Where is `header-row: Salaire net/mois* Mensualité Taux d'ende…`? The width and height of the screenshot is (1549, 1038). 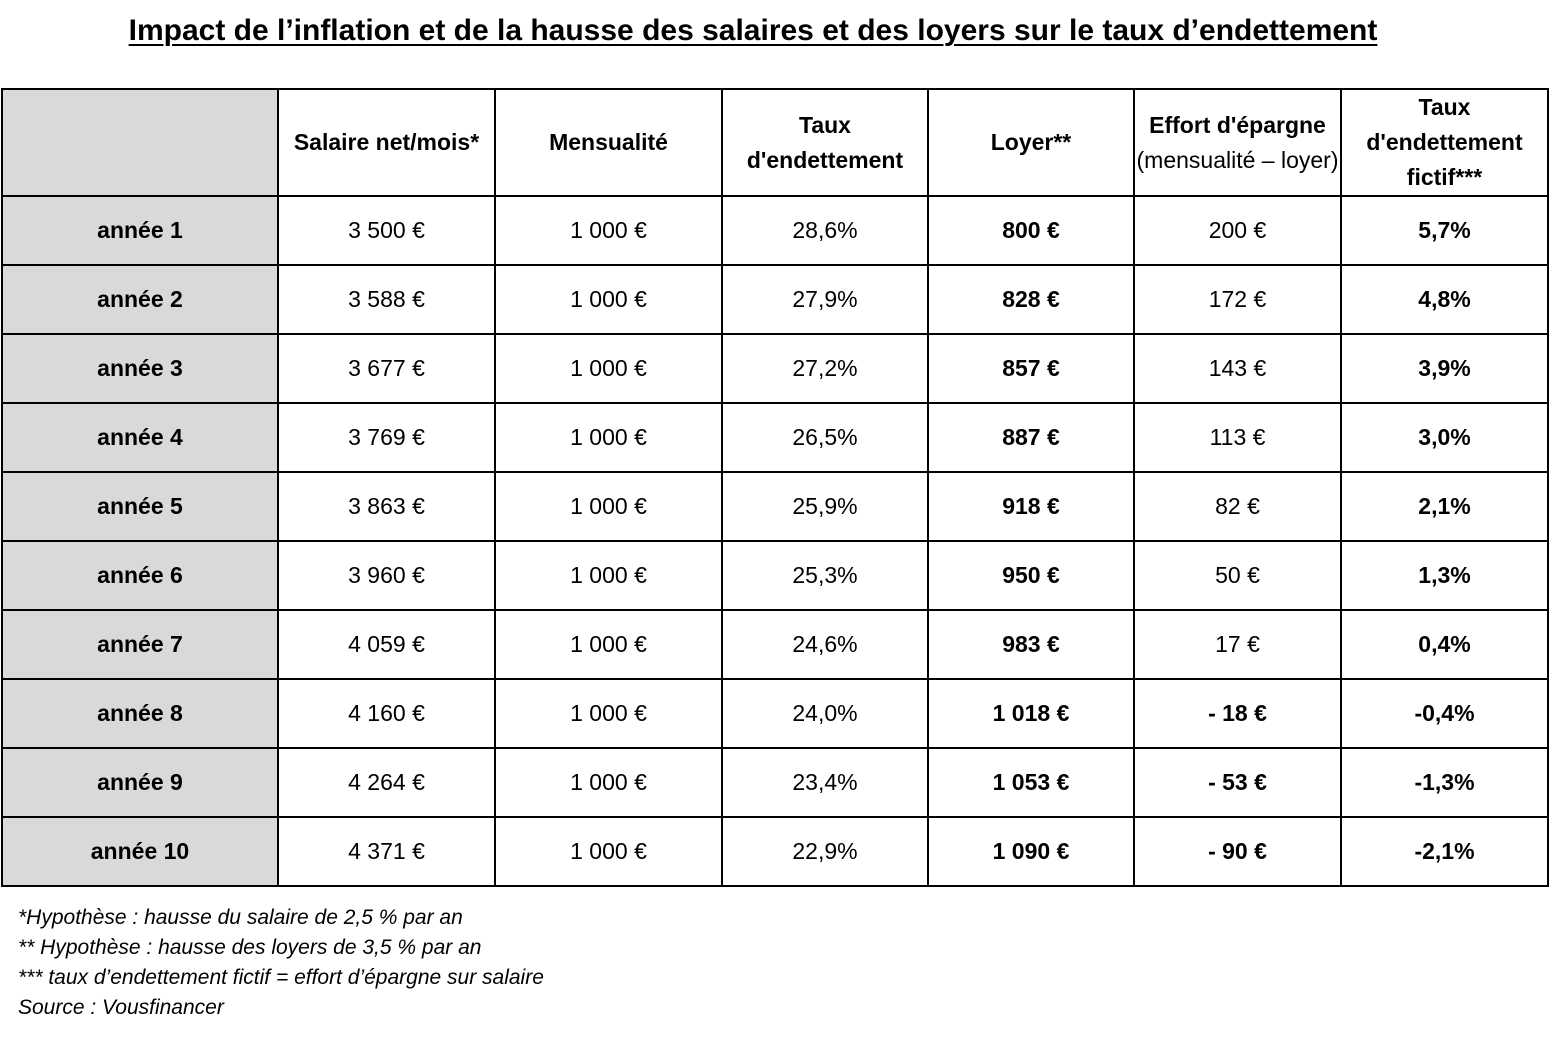
header-row: Salaire net/mois* Mensualité Taux d'ende… is located at coordinates (775, 142).